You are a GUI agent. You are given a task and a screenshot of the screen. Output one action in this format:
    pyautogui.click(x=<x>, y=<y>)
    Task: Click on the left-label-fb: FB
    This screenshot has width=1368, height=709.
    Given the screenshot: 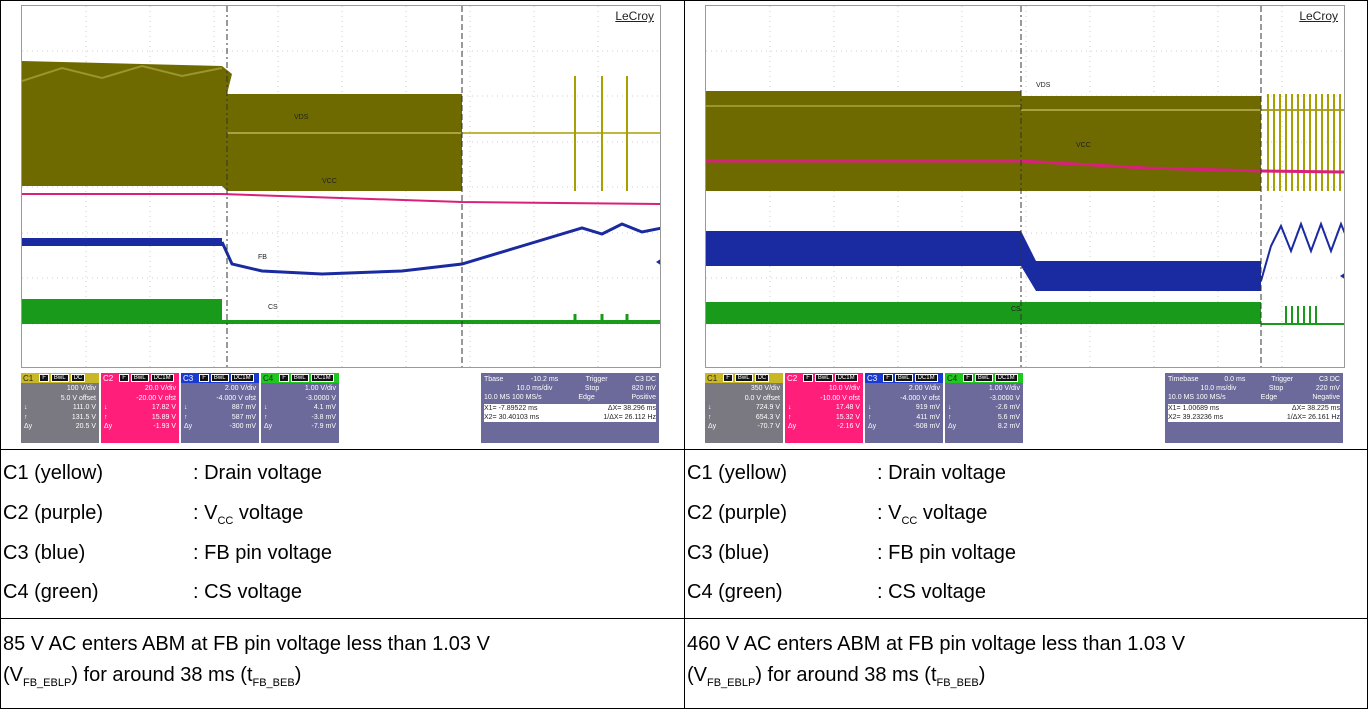 What is the action you would take?
    pyautogui.click(x=262, y=257)
    